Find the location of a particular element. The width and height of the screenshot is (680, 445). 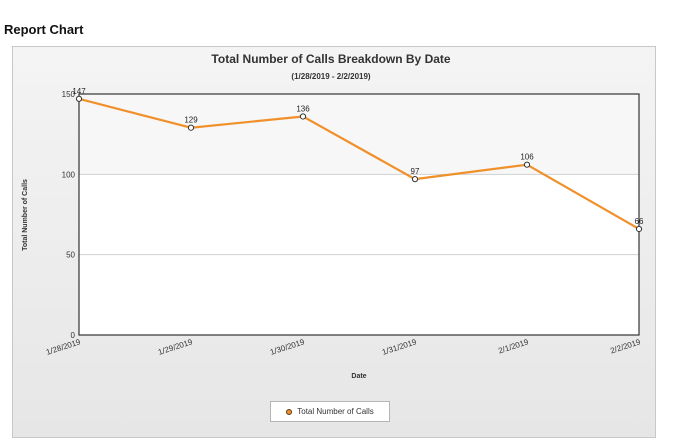

data-label: 136 is located at coordinates (303, 108).